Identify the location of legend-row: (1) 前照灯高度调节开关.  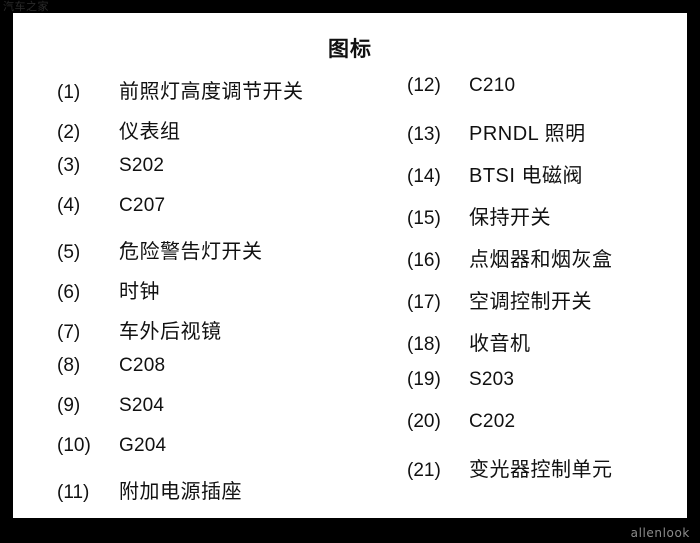
(232, 95).